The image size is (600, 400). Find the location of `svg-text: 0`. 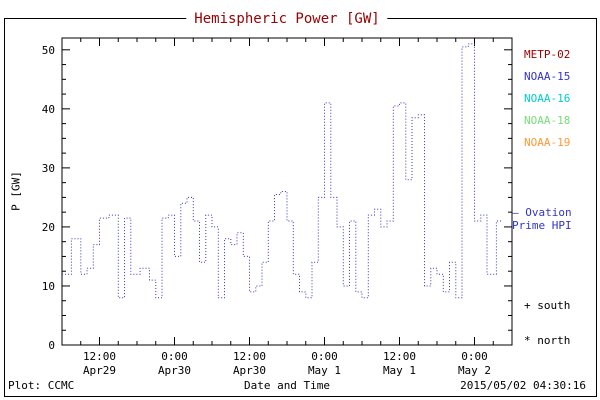

svg-text: 0 is located at coordinates (51, 345).